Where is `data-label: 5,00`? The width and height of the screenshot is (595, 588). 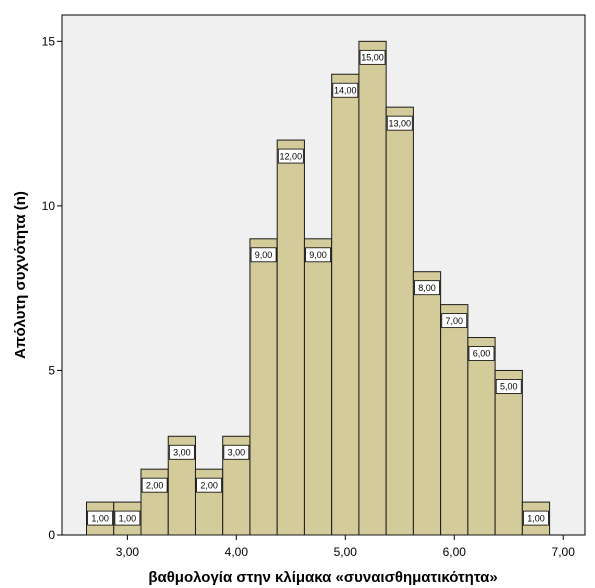 data-label: 5,00 is located at coordinates (509, 387).